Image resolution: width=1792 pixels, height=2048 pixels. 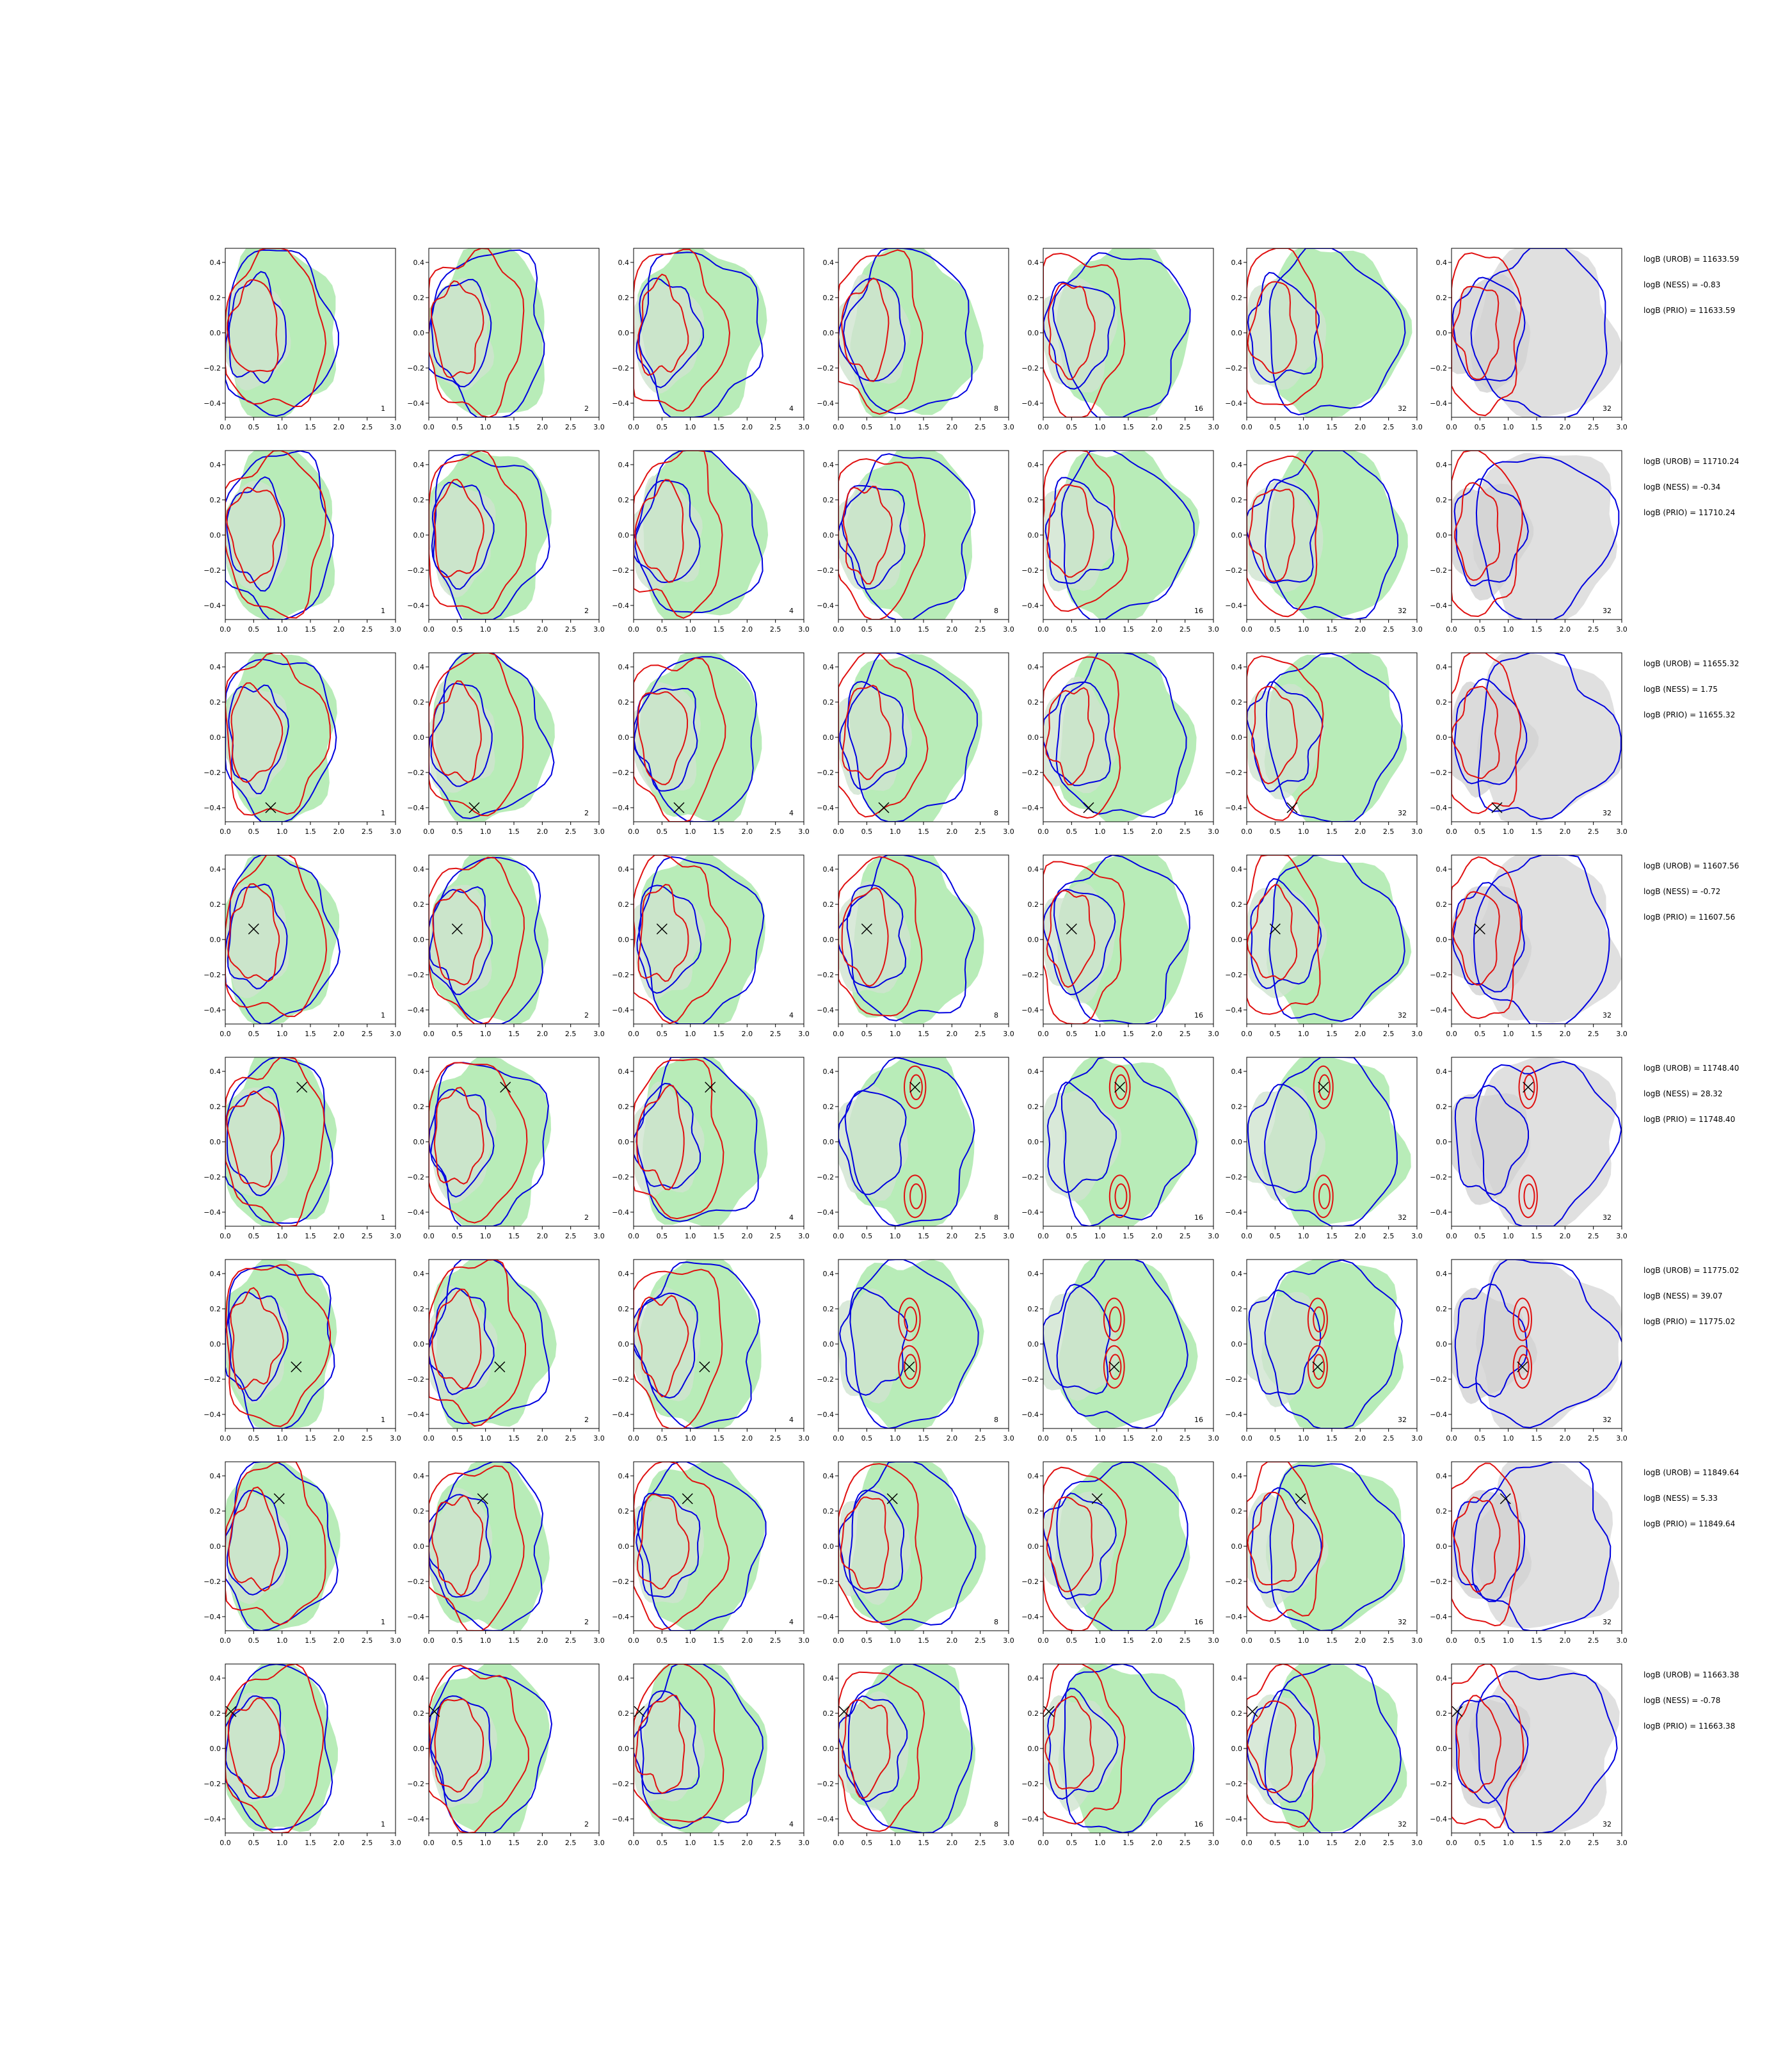 What do you see at coordinates (383, 1824) in the screenshot?
I see `panel-count-label: 1` at bounding box center [383, 1824].